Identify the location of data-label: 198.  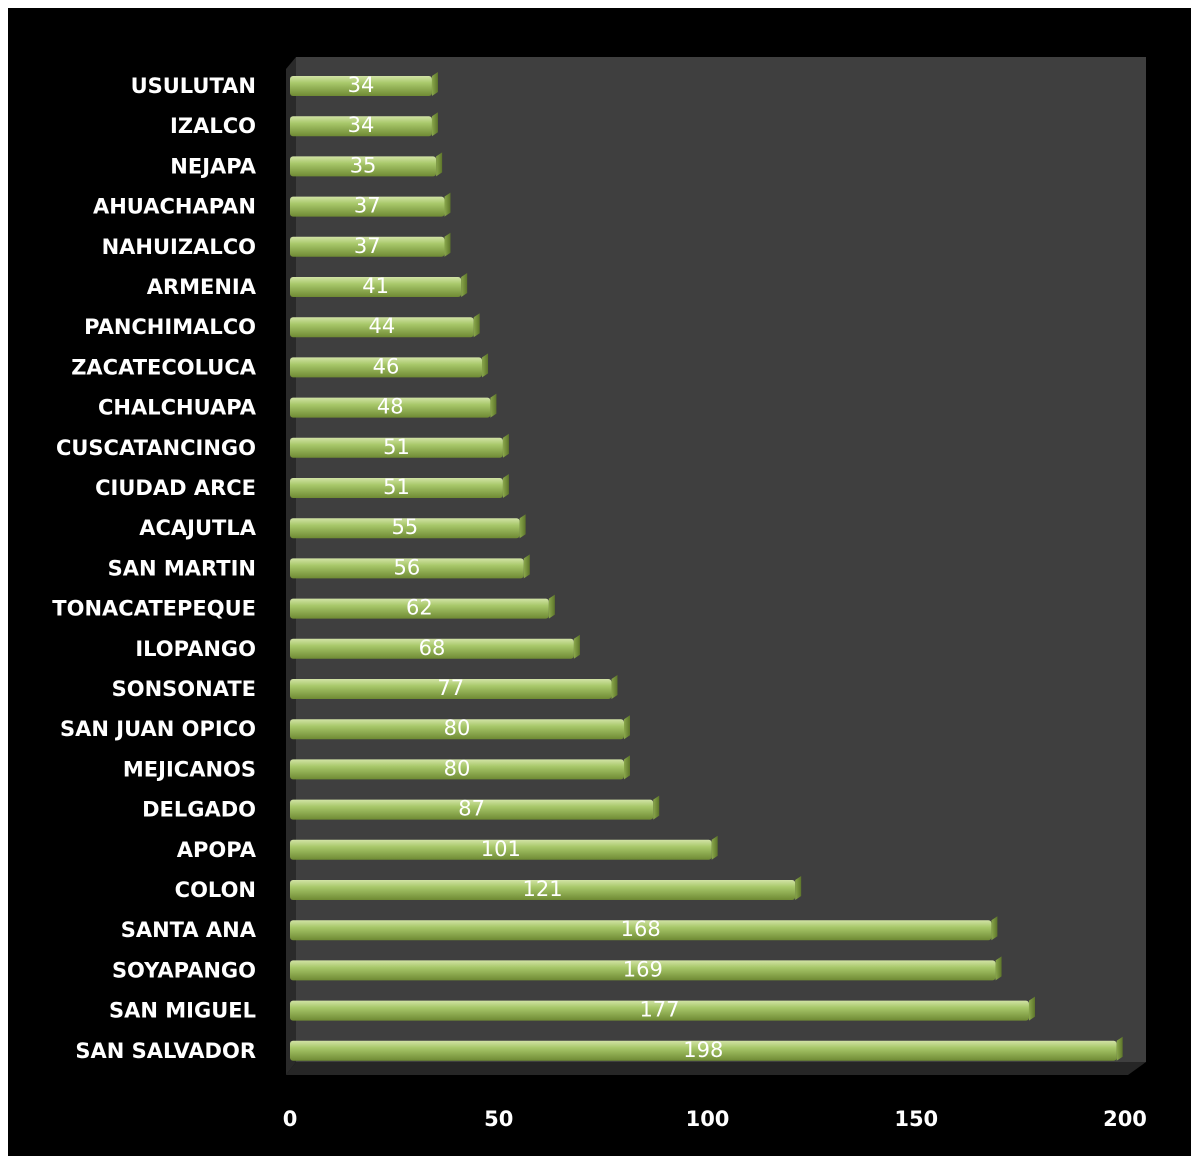
(703, 1050).